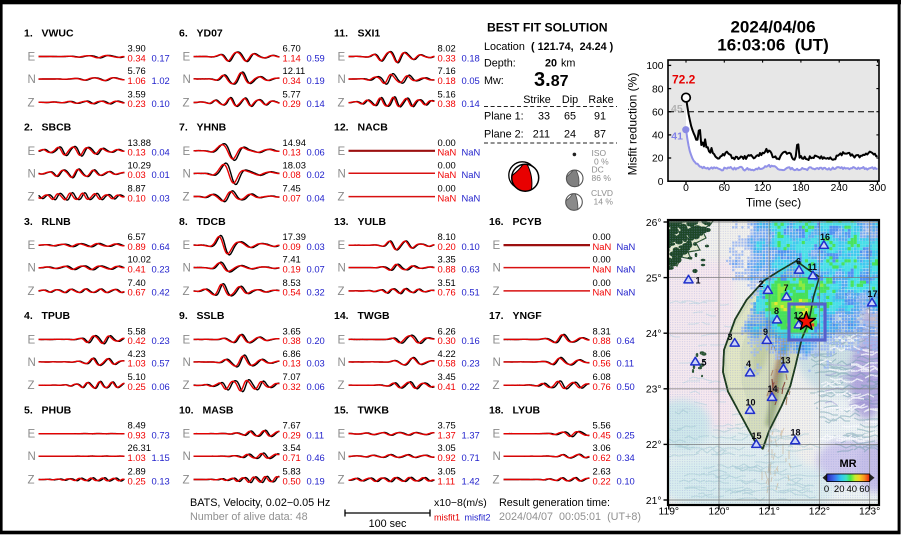 The width and height of the screenshot is (902, 546). What do you see at coordinates (447, 376) in the screenshot?
I see `svg-text: 3.45` at bounding box center [447, 376].